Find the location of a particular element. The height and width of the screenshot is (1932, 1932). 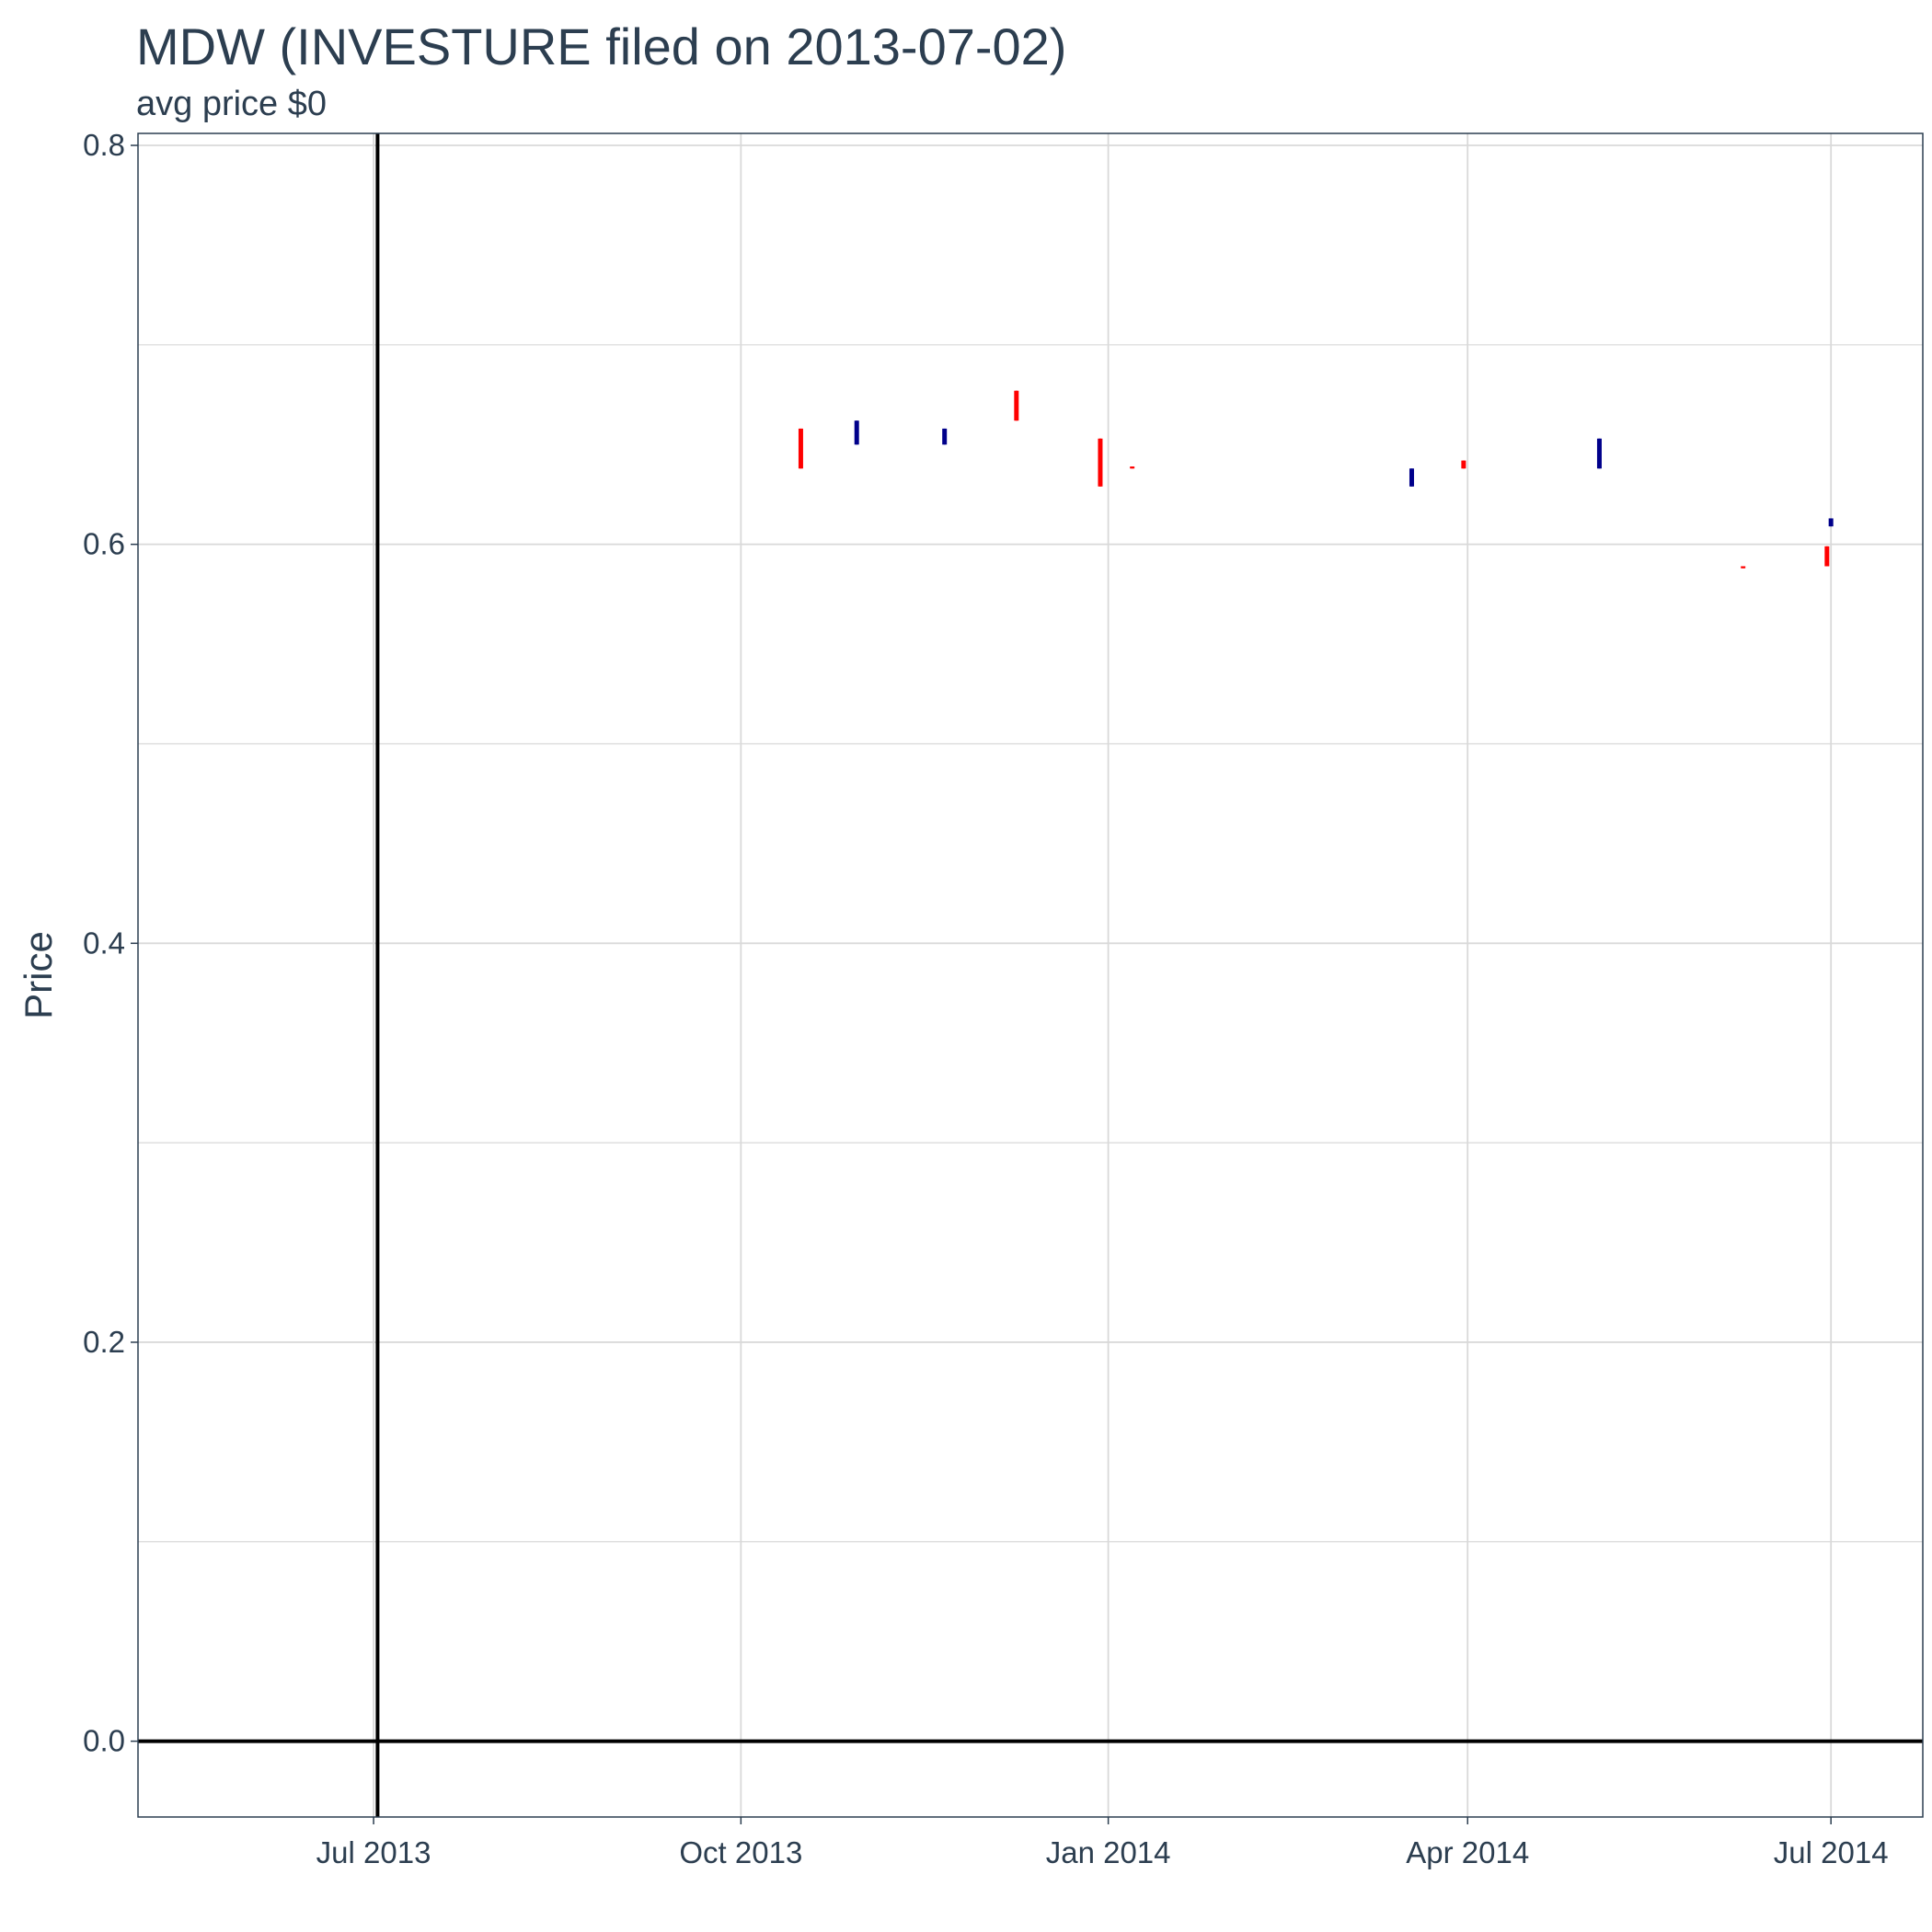

chart-subtitle: avg price $0 is located at coordinates (231, 104).